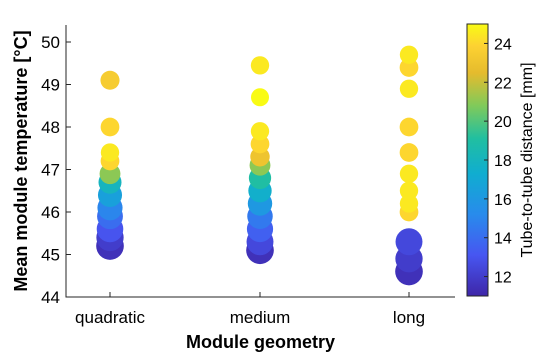  I want to click on y-tick-label: 46, so click(50, 212).